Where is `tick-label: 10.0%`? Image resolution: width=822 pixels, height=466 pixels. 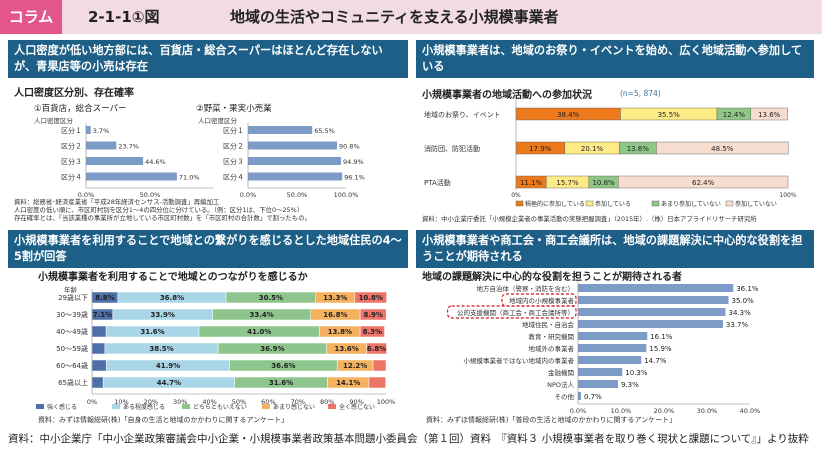 tick-label: 10.0% is located at coordinates (621, 411).